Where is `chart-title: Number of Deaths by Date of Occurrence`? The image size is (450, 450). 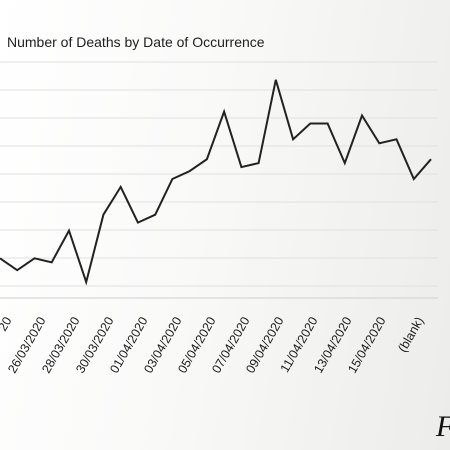
chart-title: Number of Deaths by Date of Occurrence is located at coordinates (136, 42).